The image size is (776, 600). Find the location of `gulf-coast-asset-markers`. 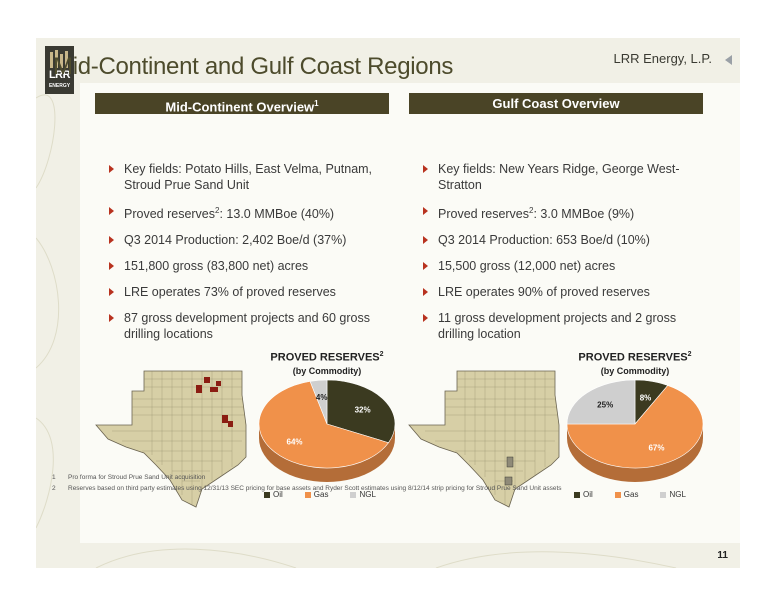

gulf-coast-asset-markers is located at coordinates (509, 471).